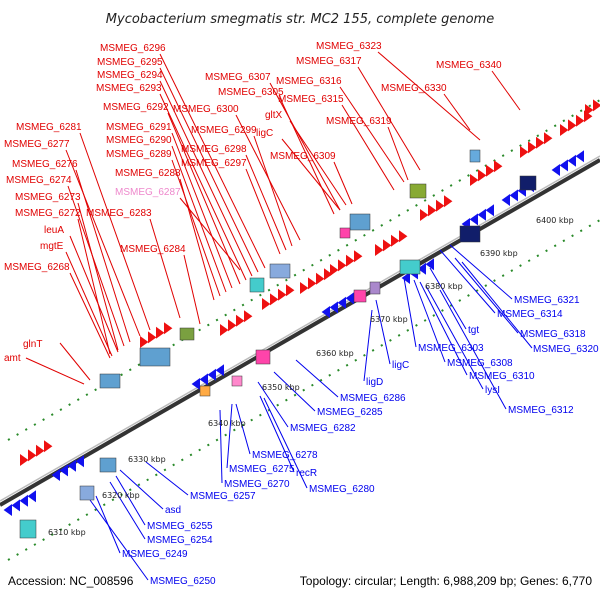 This screenshot has height=600, width=600. I want to click on gene-label: MSMEG_6320, so click(566, 349).